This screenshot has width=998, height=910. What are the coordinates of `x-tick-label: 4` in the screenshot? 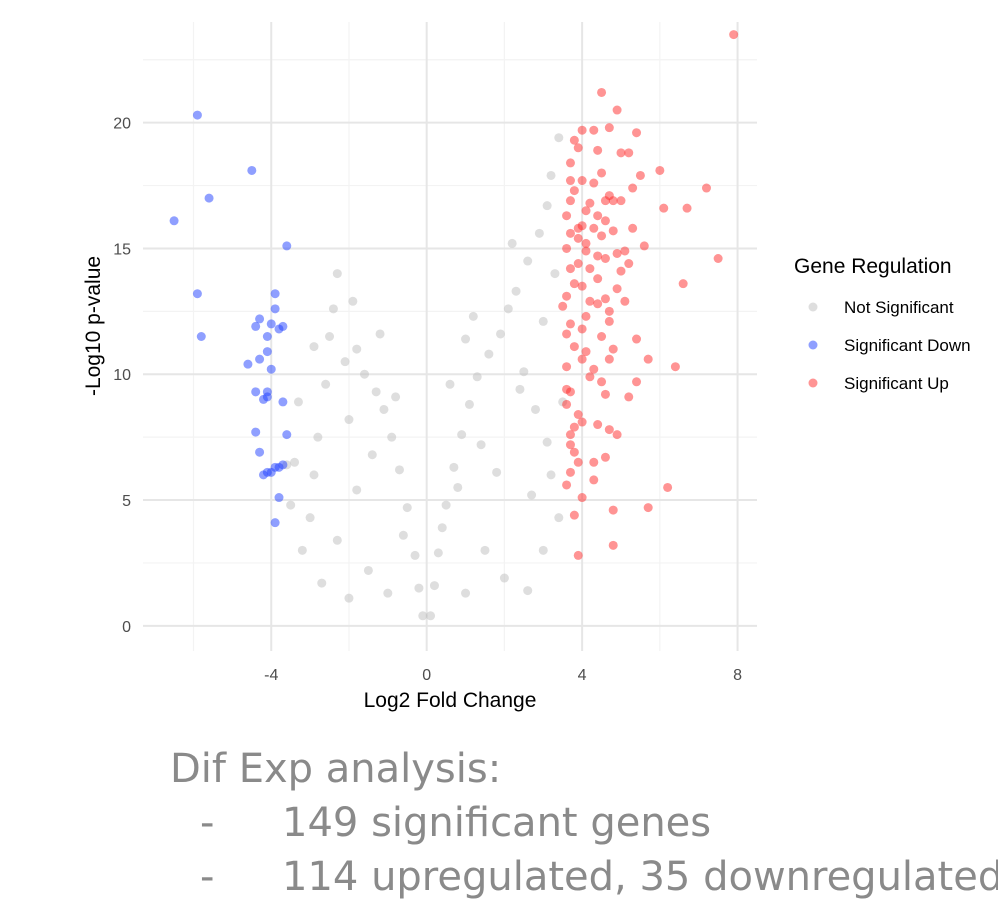 It's located at (582, 675).